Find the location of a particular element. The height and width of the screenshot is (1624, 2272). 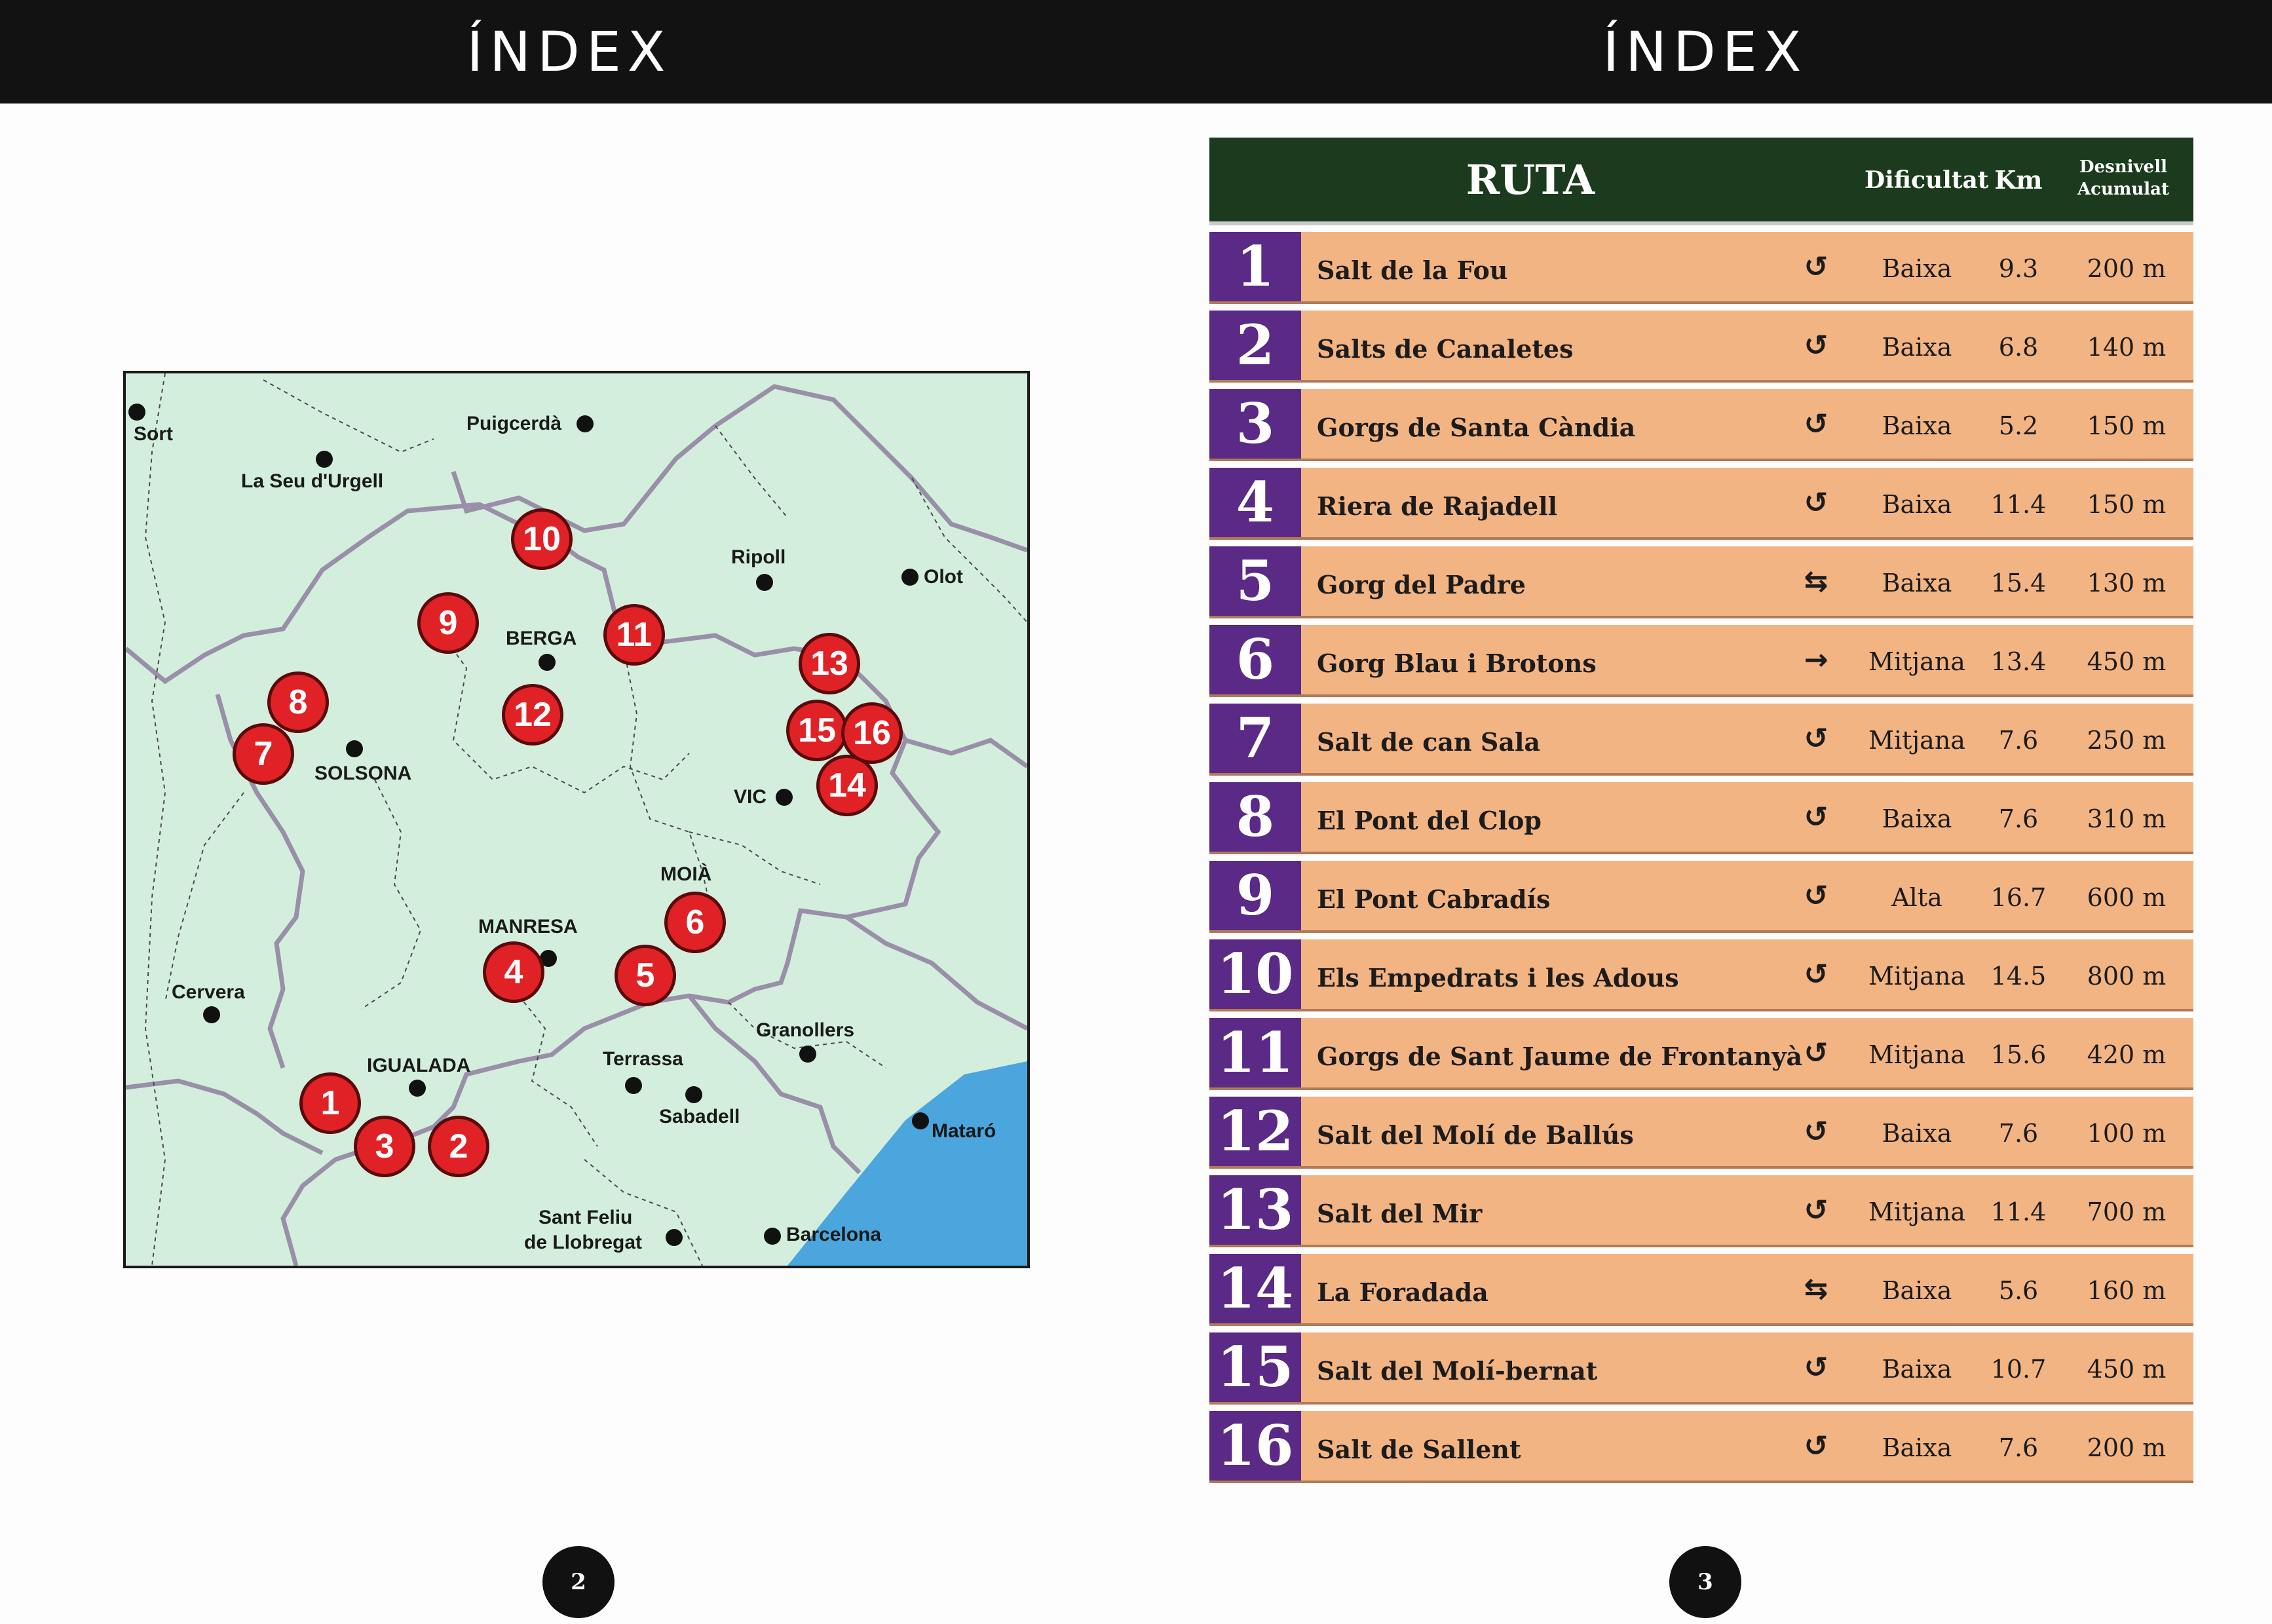

table-row: 14 La Foradada ⇆ Baixa 5.6 160 m is located at coordinates (1701, 1290).